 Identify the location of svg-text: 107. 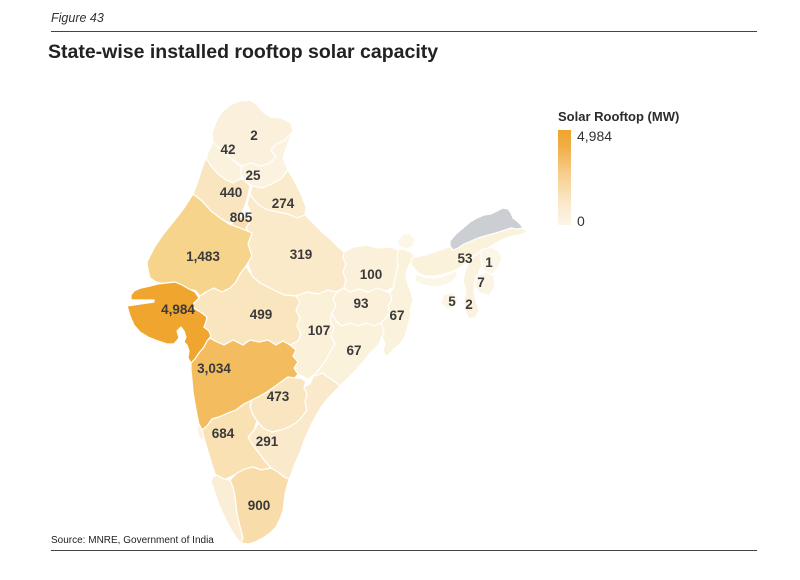
(319, 330).